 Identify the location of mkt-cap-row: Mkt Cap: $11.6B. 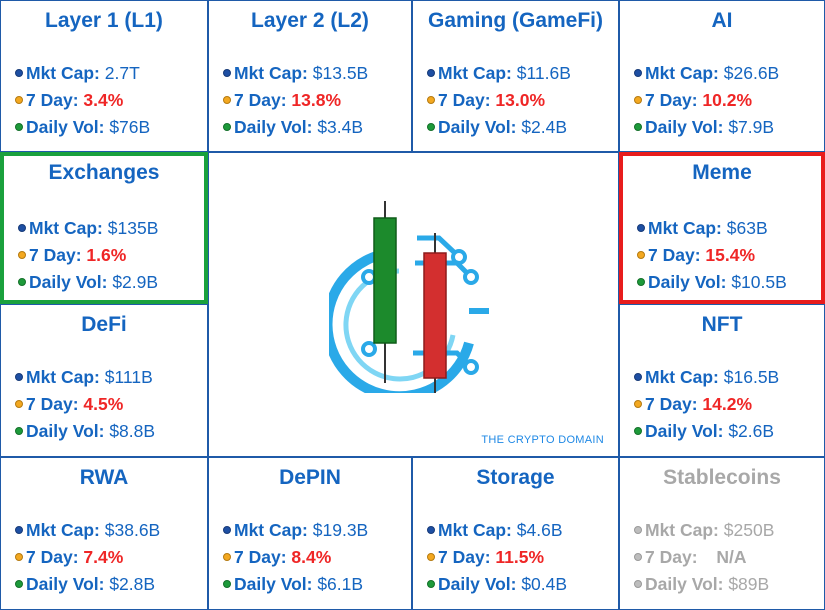
(499, 73).